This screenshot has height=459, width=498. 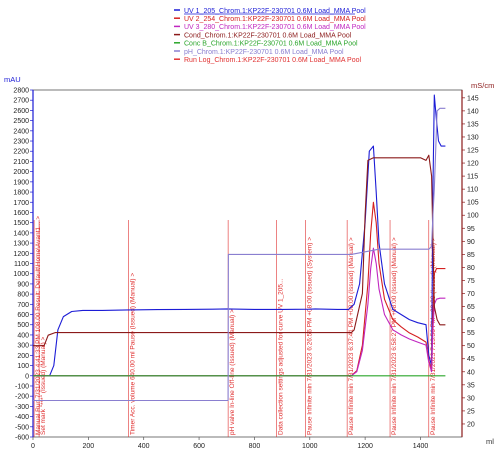 I want to click on y-right-unit: mS/cm, so click(x=482, y=85).